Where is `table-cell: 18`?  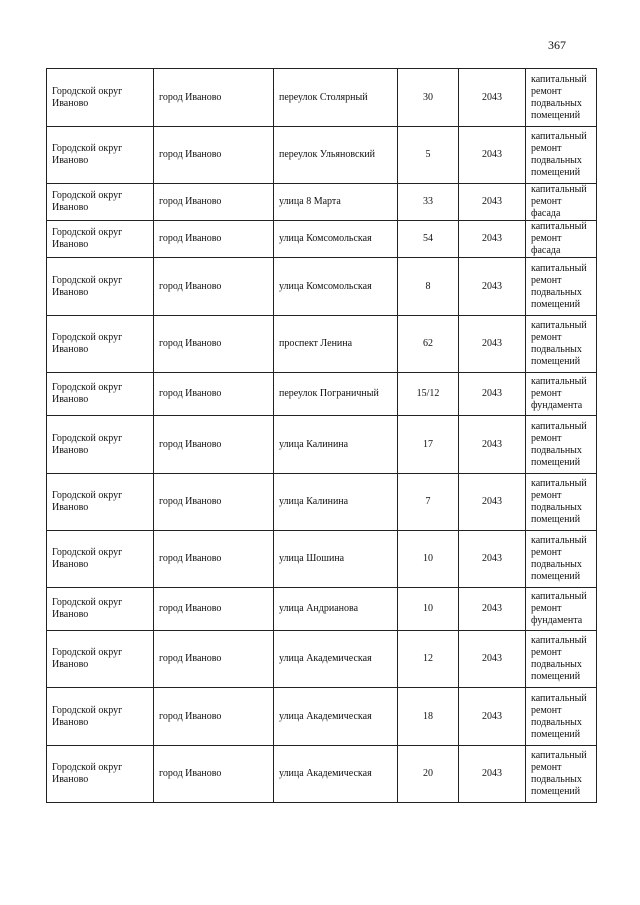
table-cell: 18 is located at coordinates (428, 716).